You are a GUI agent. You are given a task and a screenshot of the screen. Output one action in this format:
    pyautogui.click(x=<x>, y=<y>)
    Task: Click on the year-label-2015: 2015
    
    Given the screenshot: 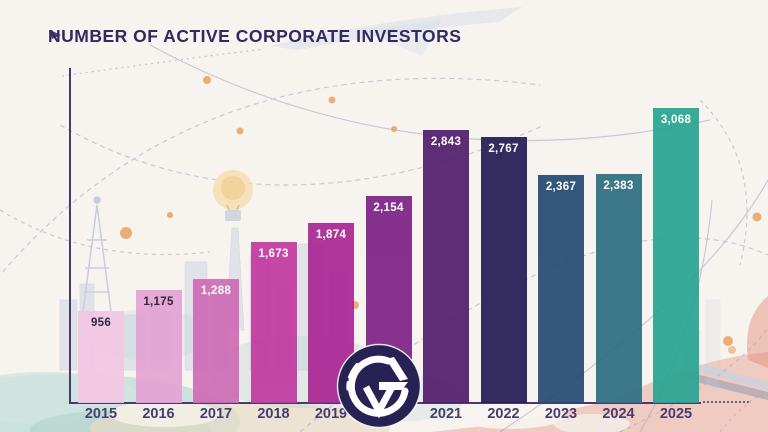 What is the action you would take?
    pyautogui.click(x=101, y=414)
    